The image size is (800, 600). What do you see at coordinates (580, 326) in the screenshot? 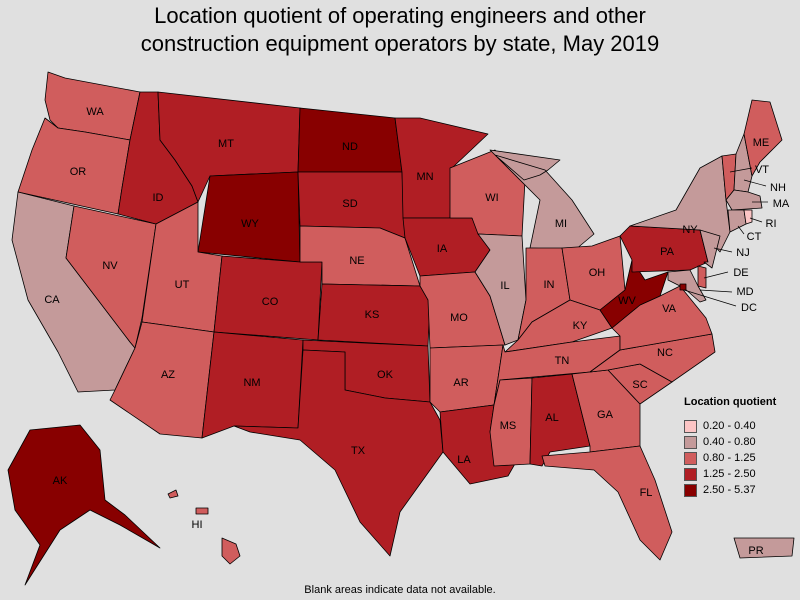
I see `label-KY: KY` at bounding box center [580, 326].